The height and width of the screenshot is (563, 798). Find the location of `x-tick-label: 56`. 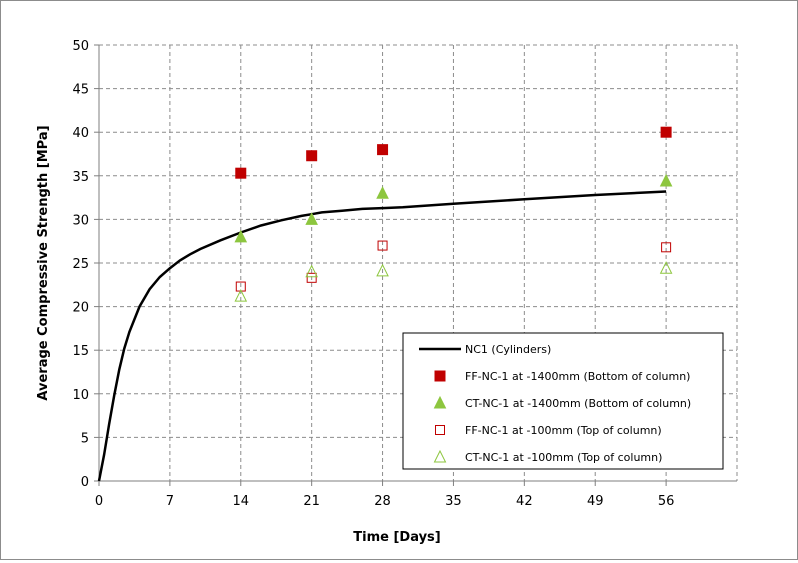

x-tick-label: 56 is located at coordinates (666, 501).